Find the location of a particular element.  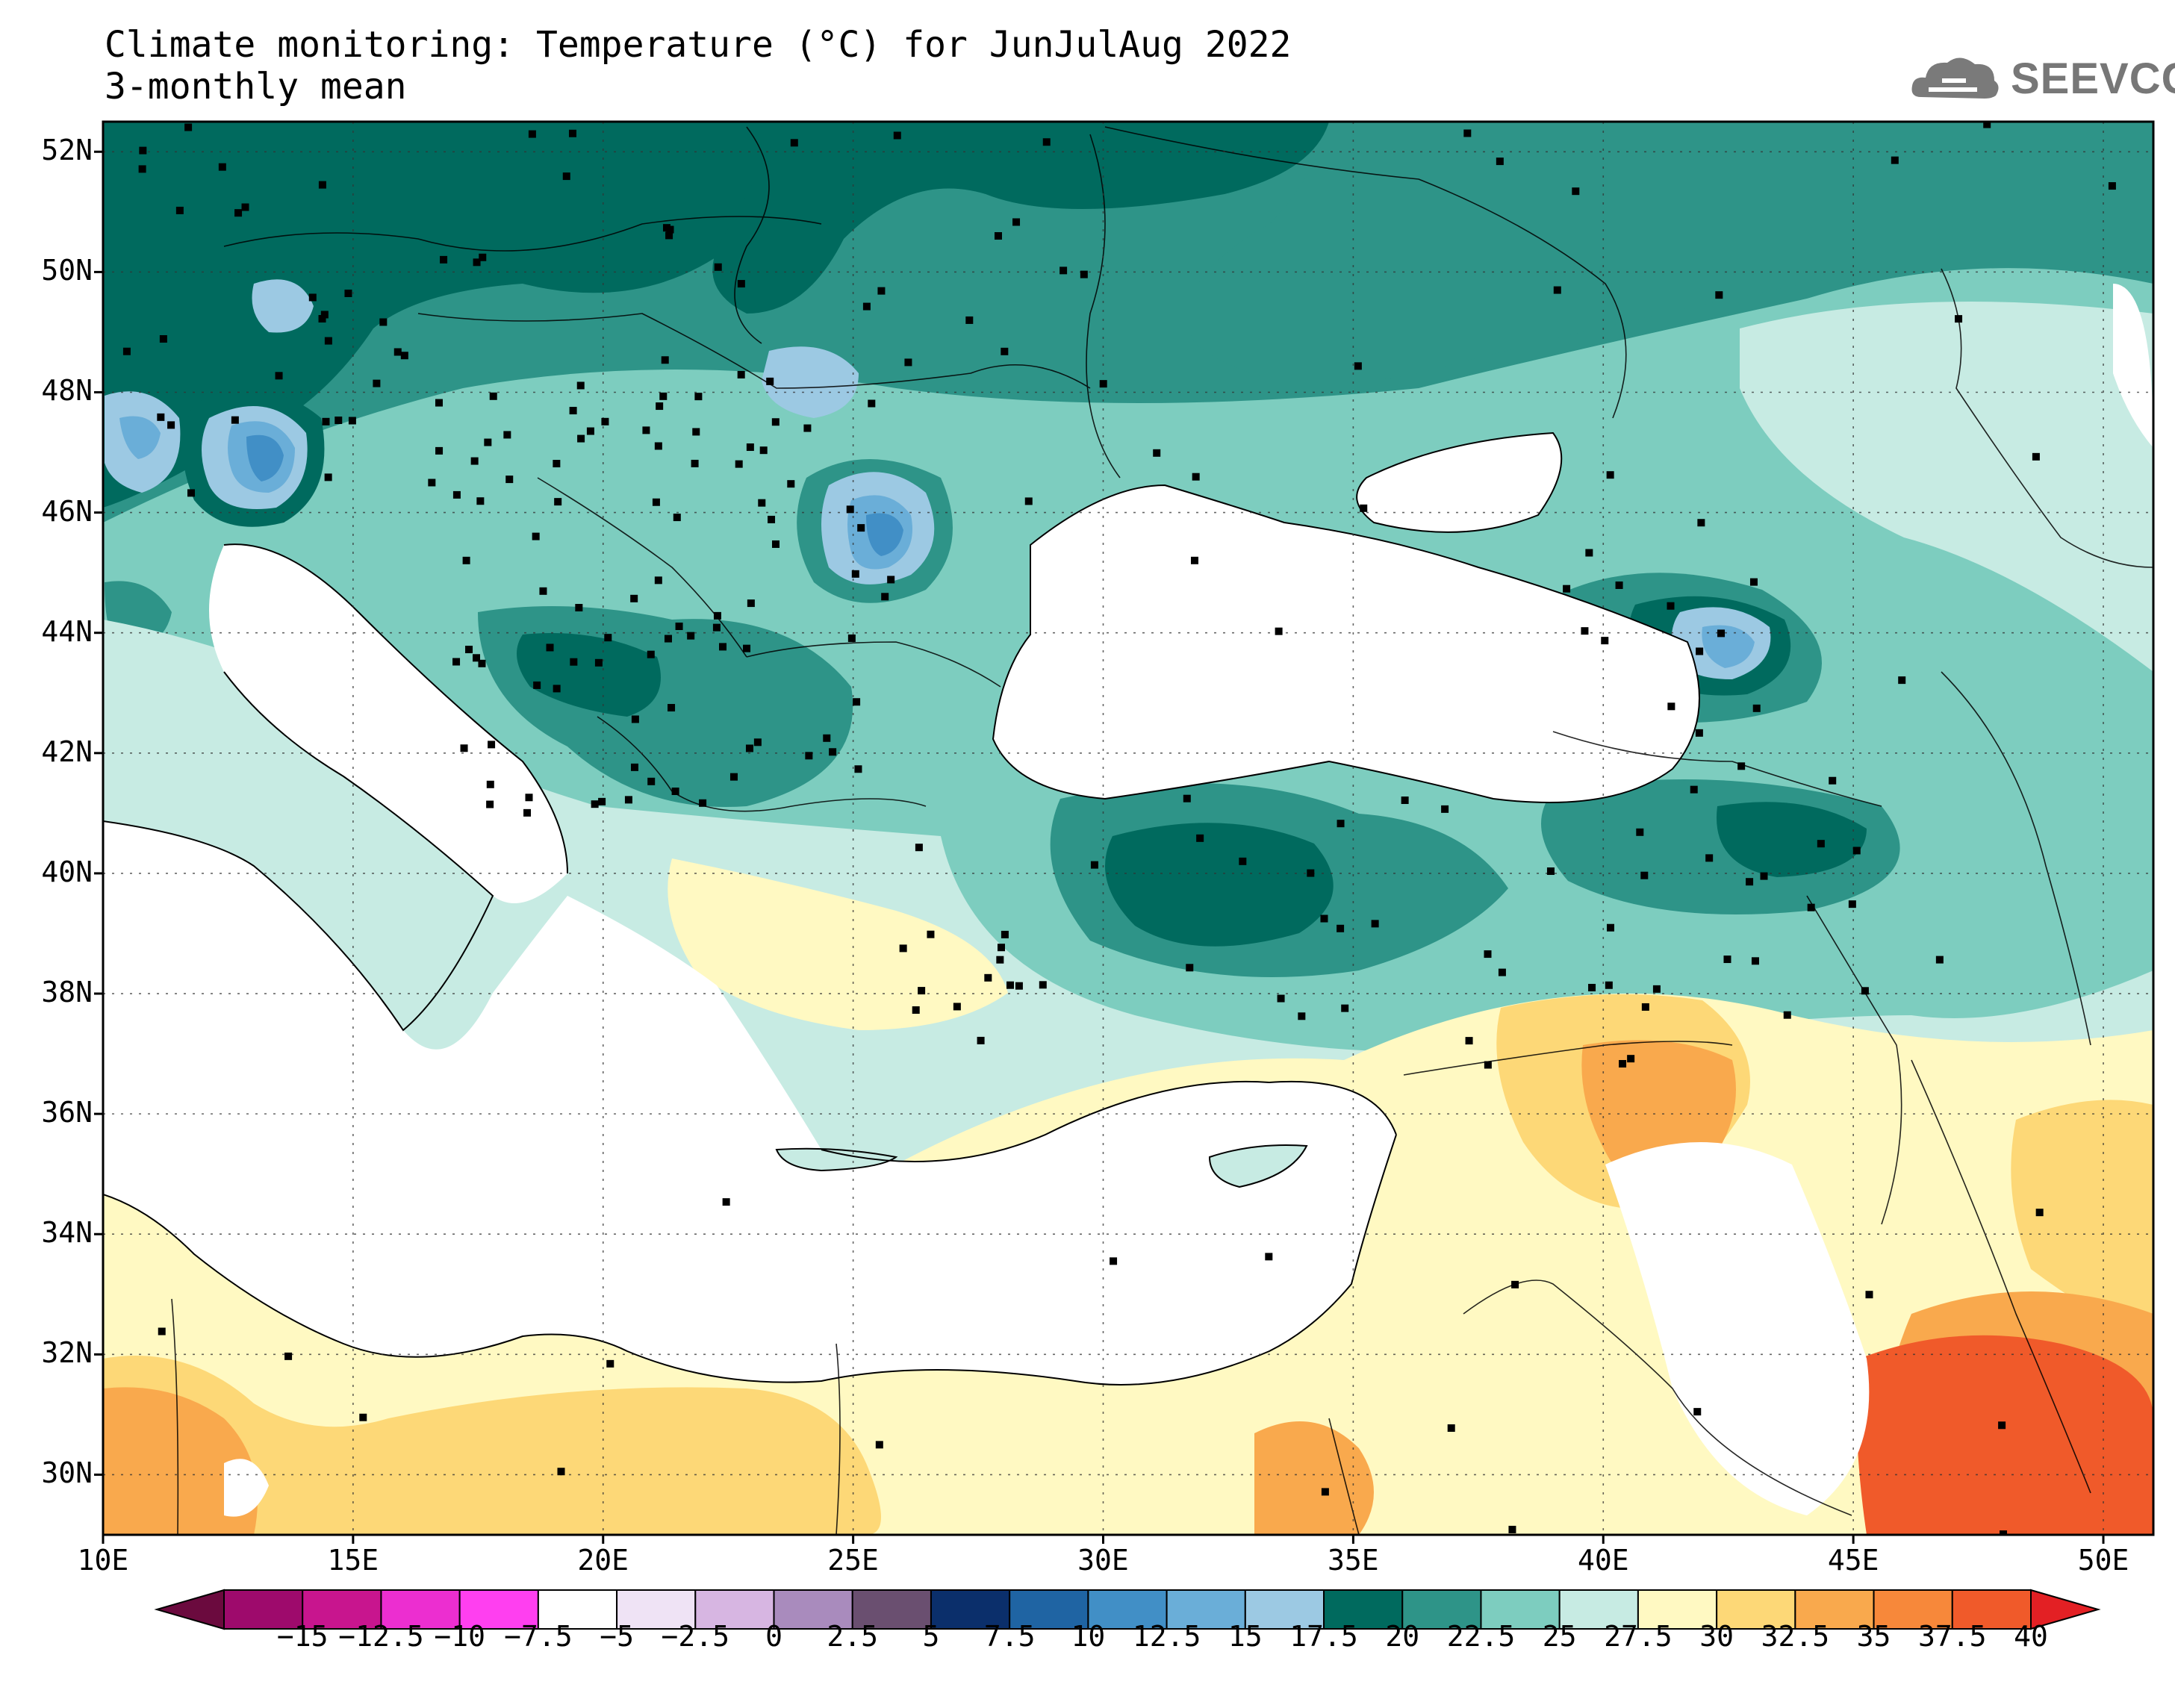

desert-gap is located at coordinates (1737, 1328).